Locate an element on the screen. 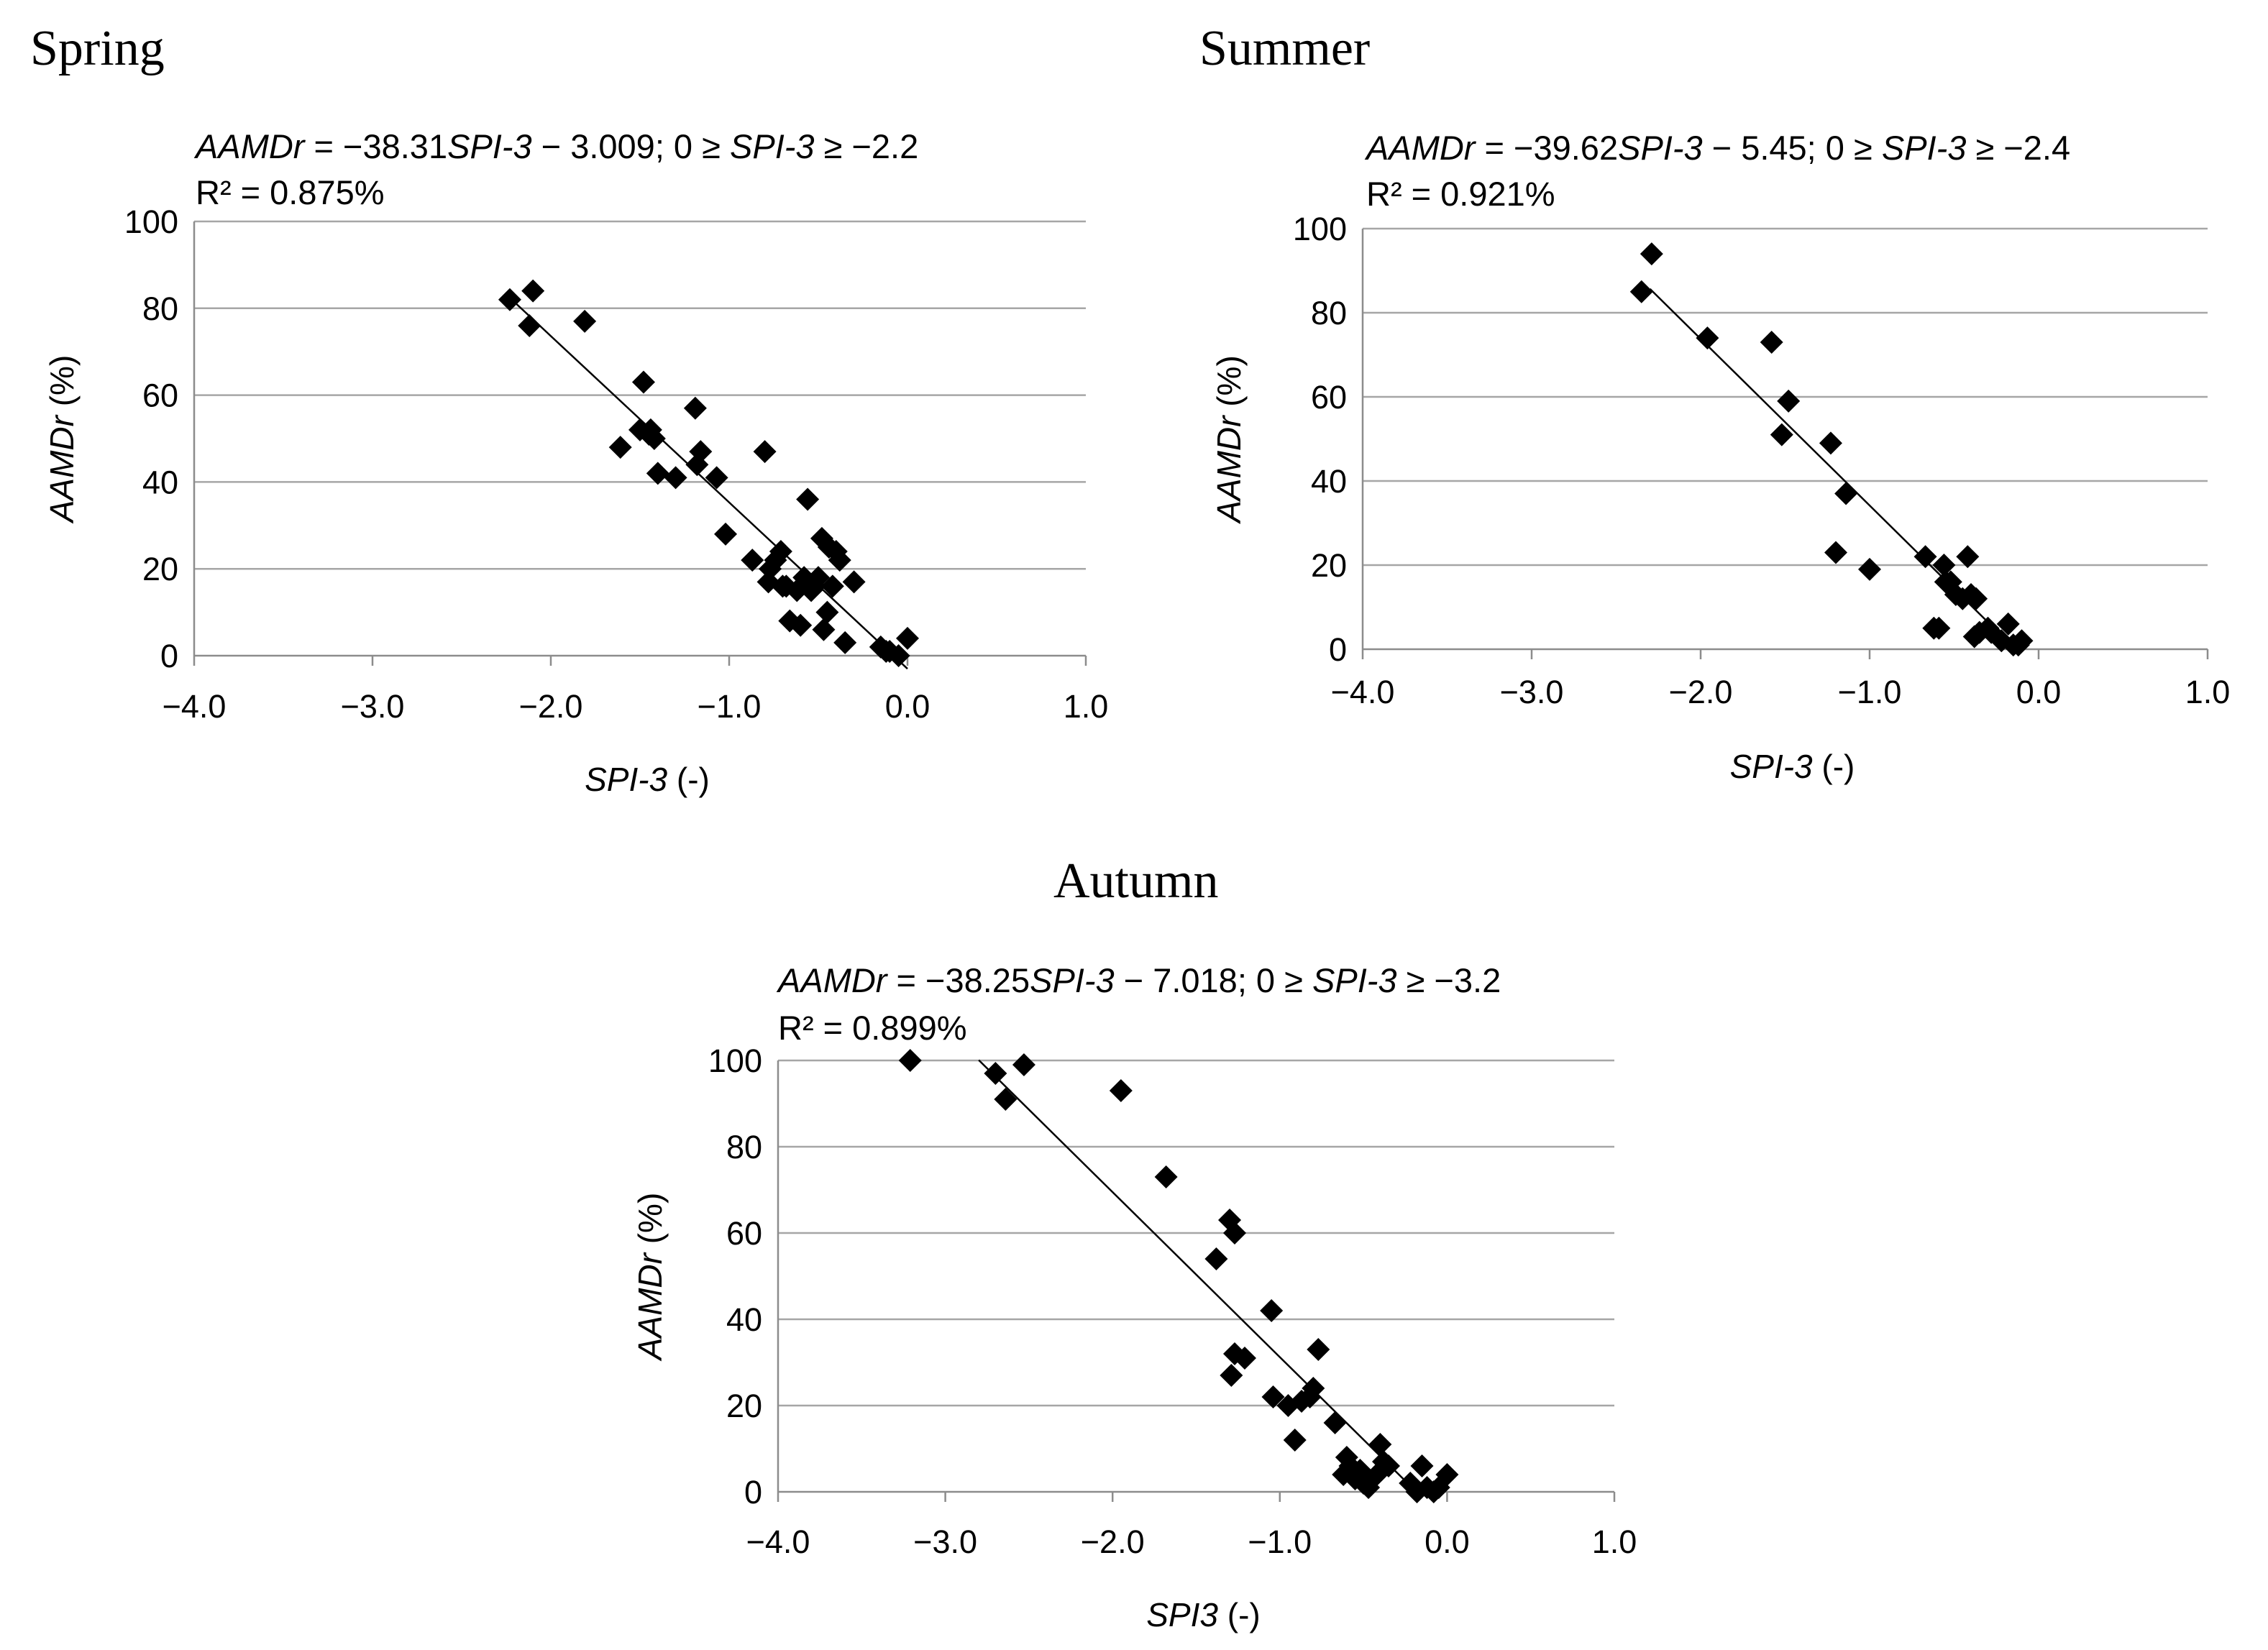 The width and height of the screenshot is (2268, 1650). y-tick-text: 60 is located at coordinates (1329, 397).